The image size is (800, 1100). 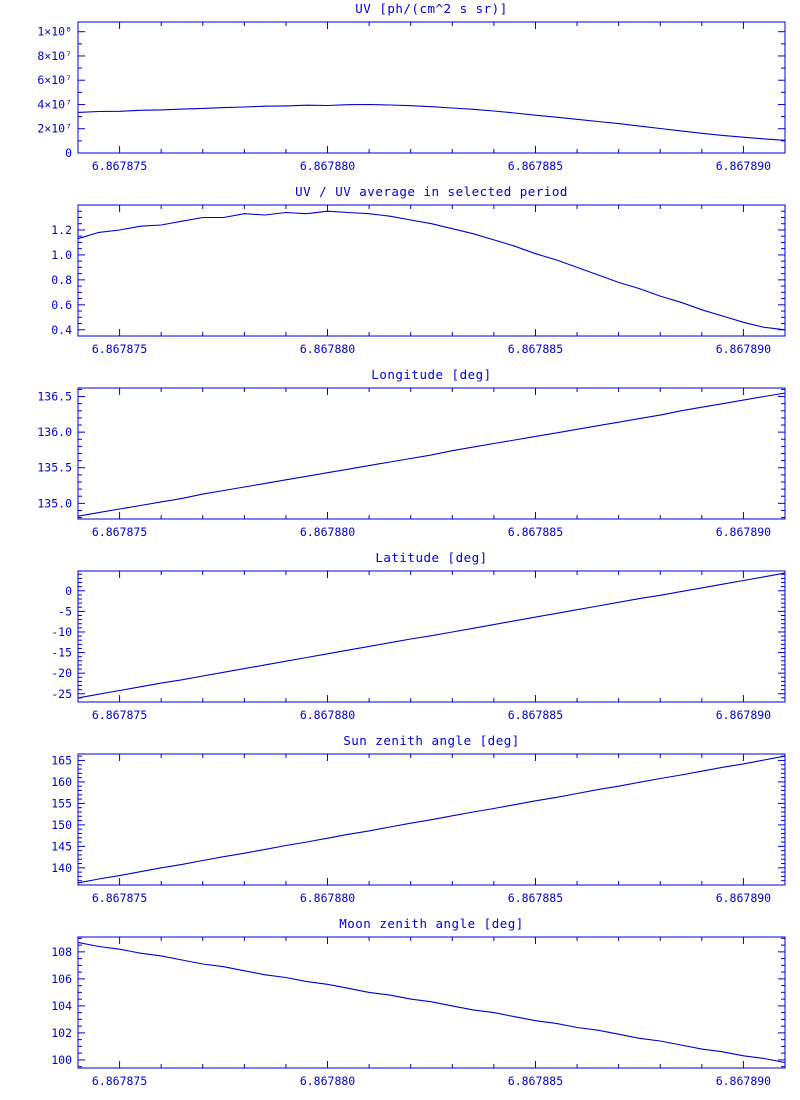 What do you see at coordinates (54, 468) in the screenshot?
I see `y-tick-label: 135.5` at bounding box center [54, 468].